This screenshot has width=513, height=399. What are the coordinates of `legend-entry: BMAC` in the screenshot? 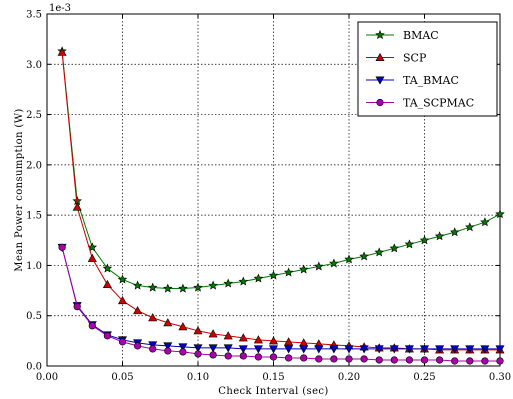 It's located at (402, 35).